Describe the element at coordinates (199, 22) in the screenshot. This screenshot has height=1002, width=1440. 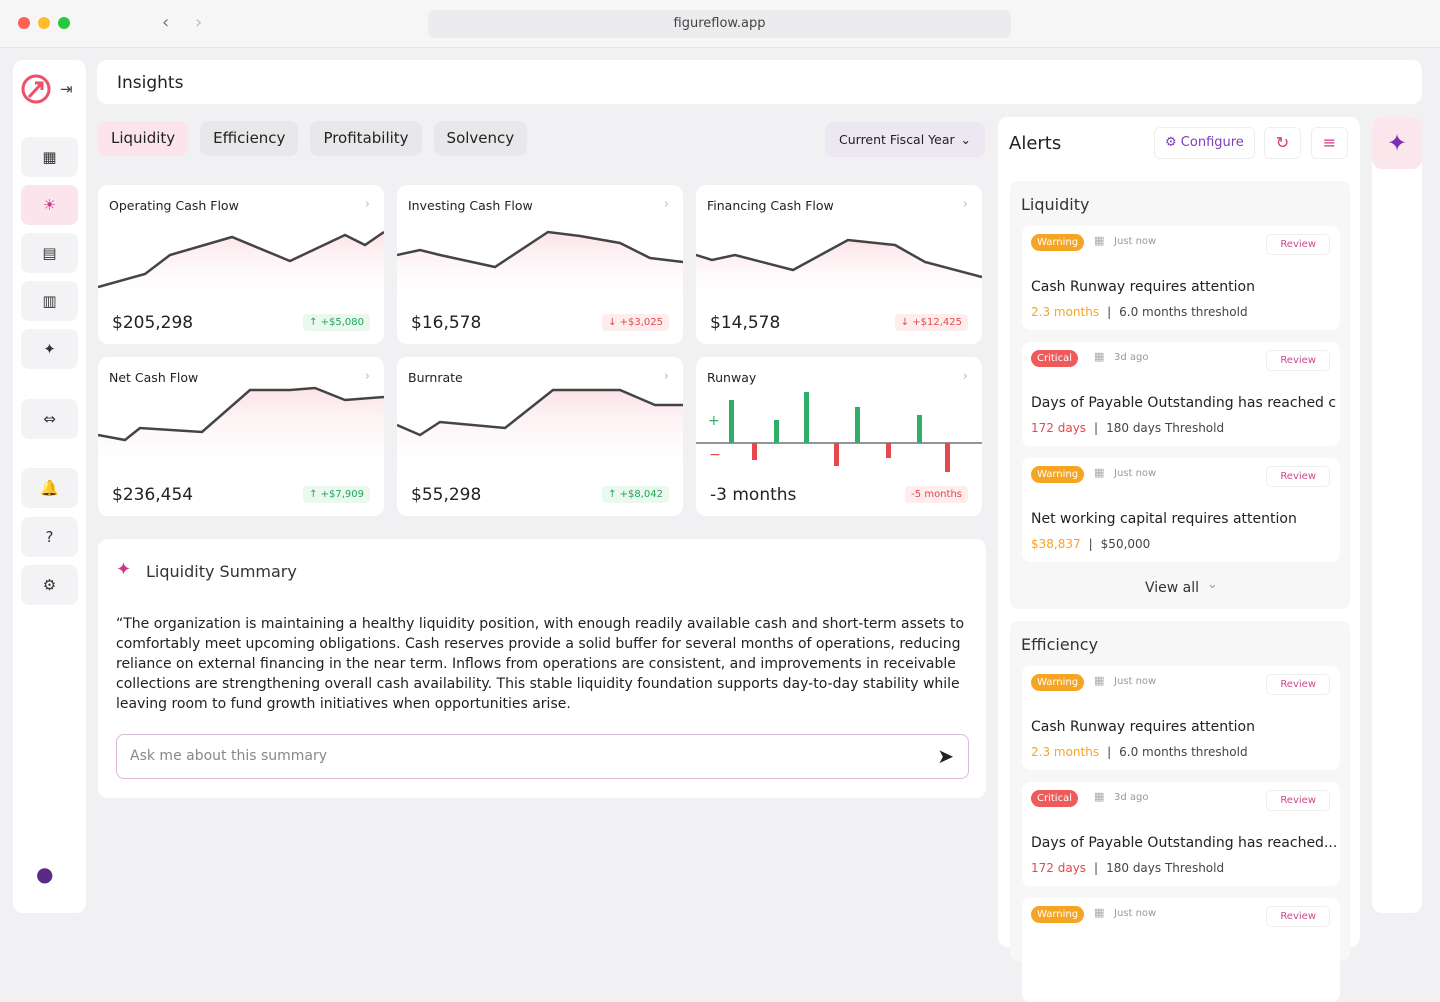
I see `forward: ›` at that location.